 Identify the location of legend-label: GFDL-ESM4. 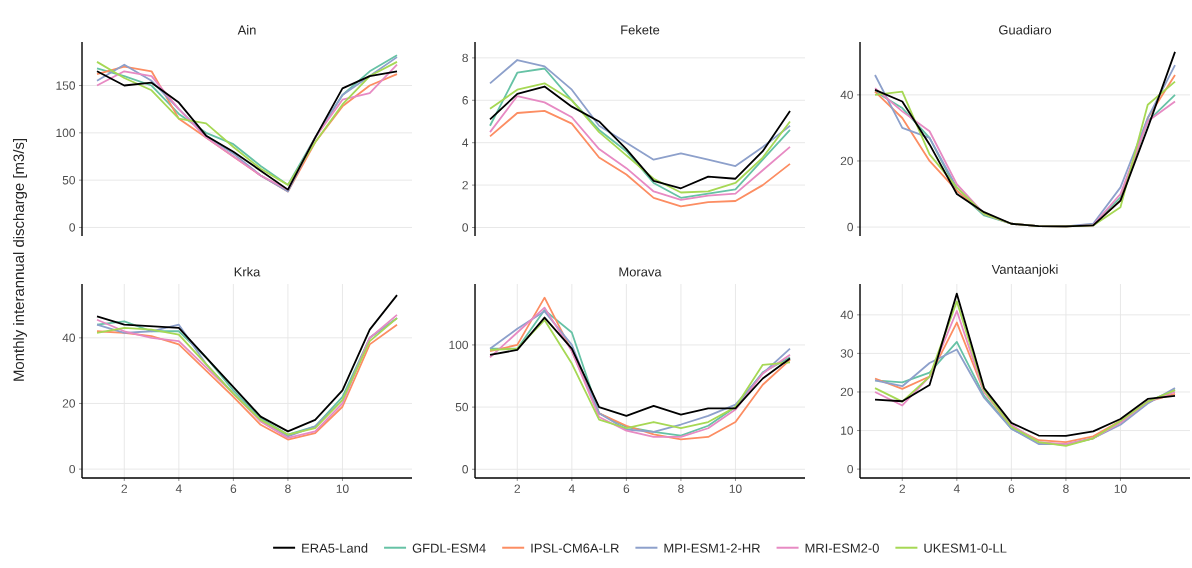
(449, 548).